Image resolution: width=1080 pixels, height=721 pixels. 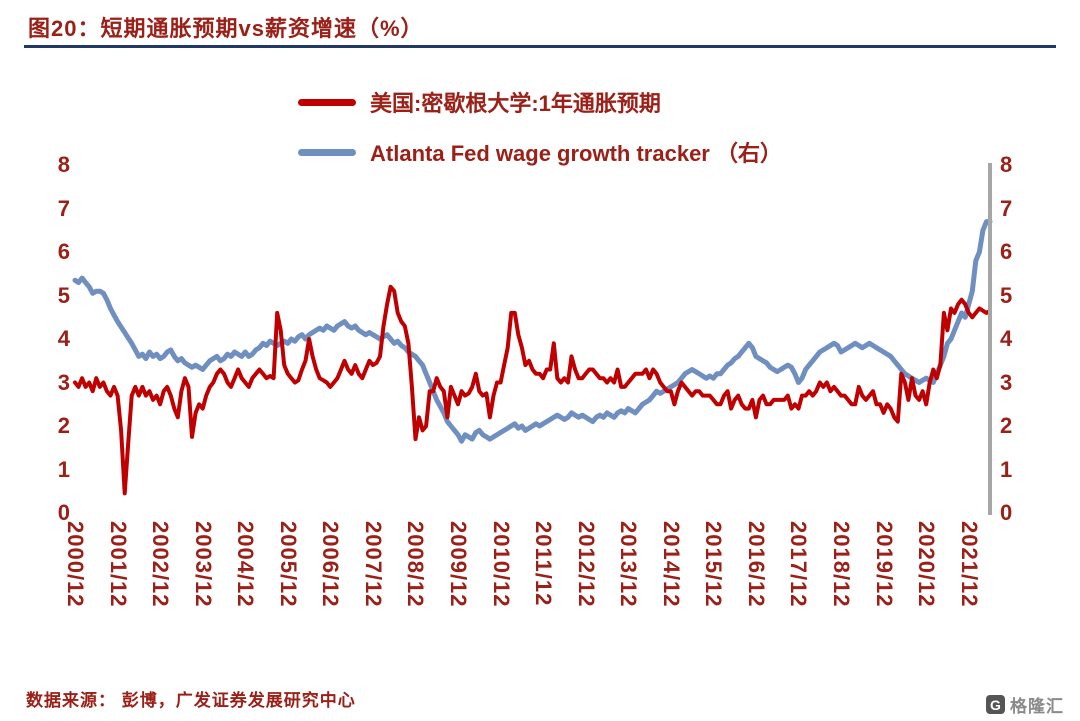 I want to click on x-tick-label: 2018/12, so click(x=842, y=564).